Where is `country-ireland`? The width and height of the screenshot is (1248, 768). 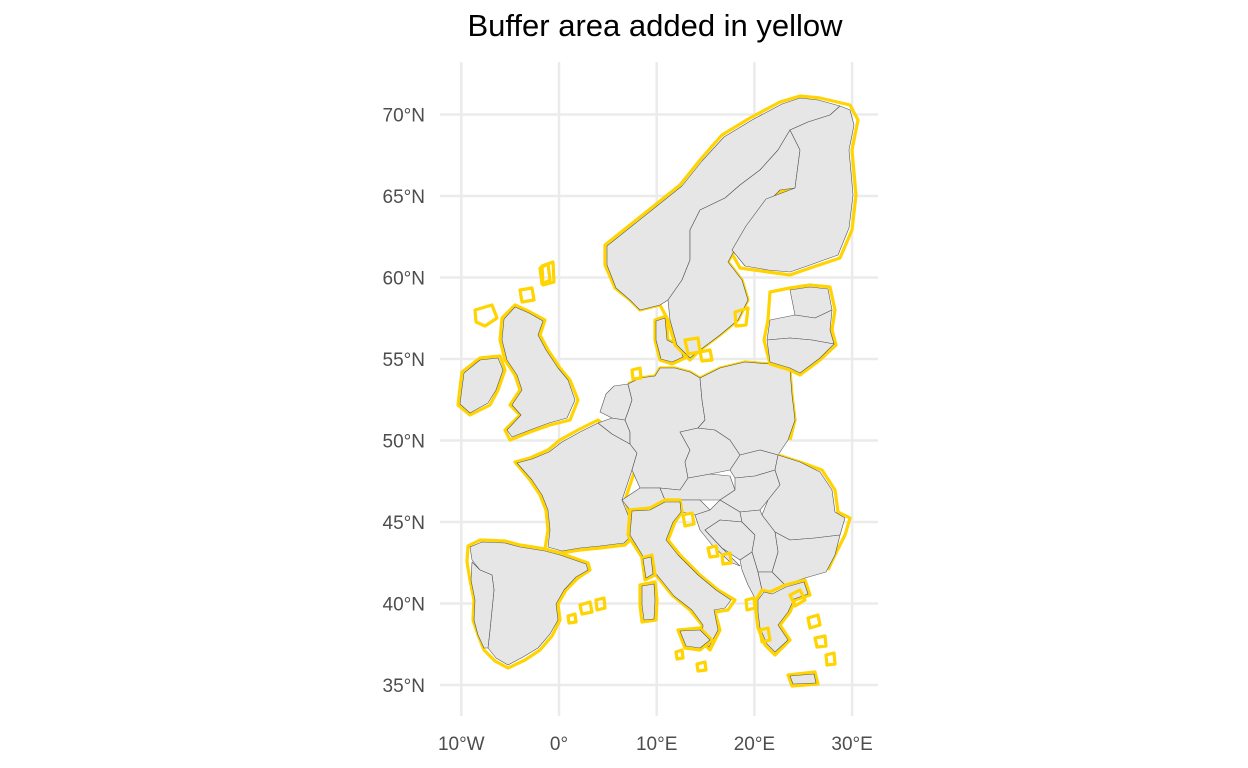 country-ireland is located at coordinates (481, 385).